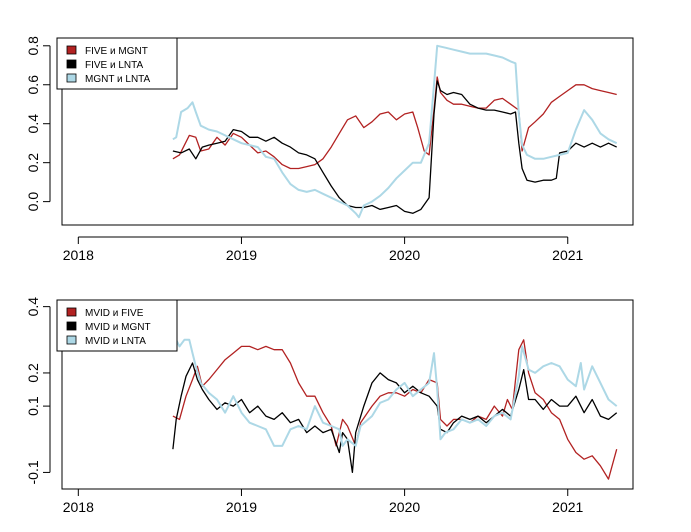 The height and width of the screenshot is (532, 691). Describe the element at coordinates (33, 85) in the screenshot. I see `y-tick-label: 0.6` at that location.